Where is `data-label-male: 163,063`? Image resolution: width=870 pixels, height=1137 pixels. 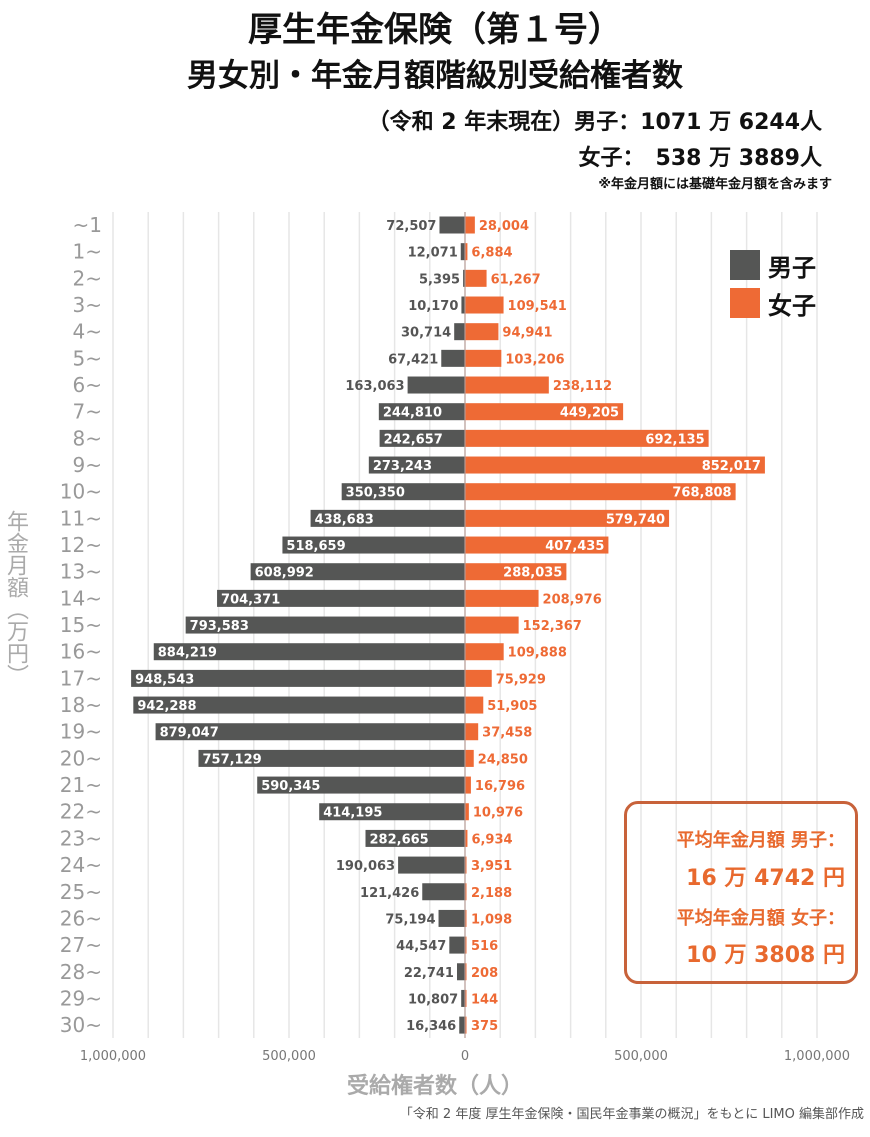 data-label-male: 163,063 is located at coordinates (374, 386).